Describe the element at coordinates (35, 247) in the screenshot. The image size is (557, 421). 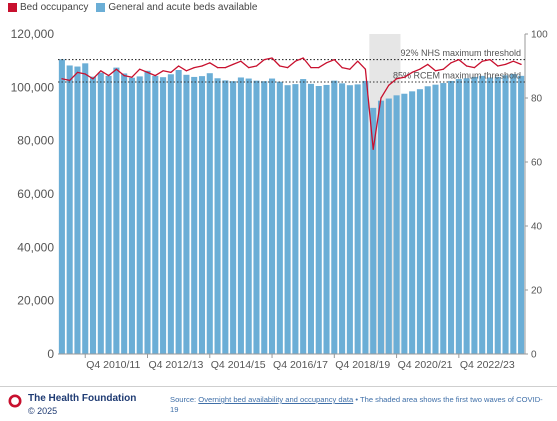
I see `y-tick-label-left: 40,000` at that location.